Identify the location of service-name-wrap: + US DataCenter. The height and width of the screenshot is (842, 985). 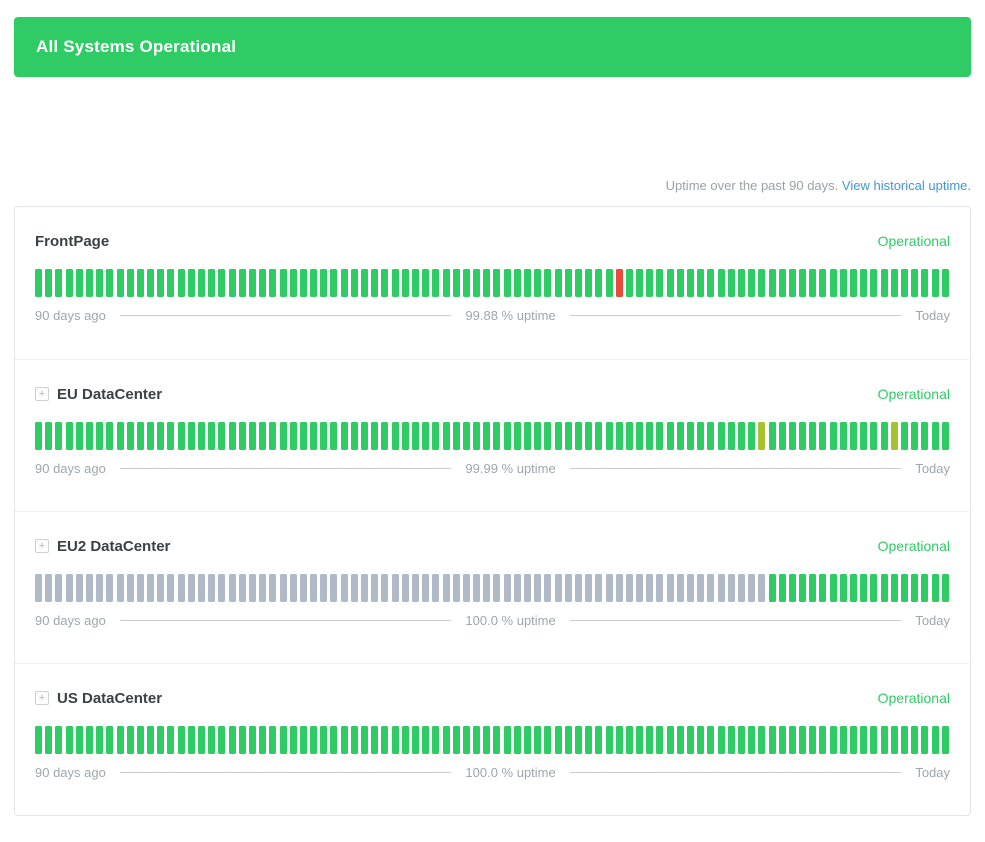
(98, 698).